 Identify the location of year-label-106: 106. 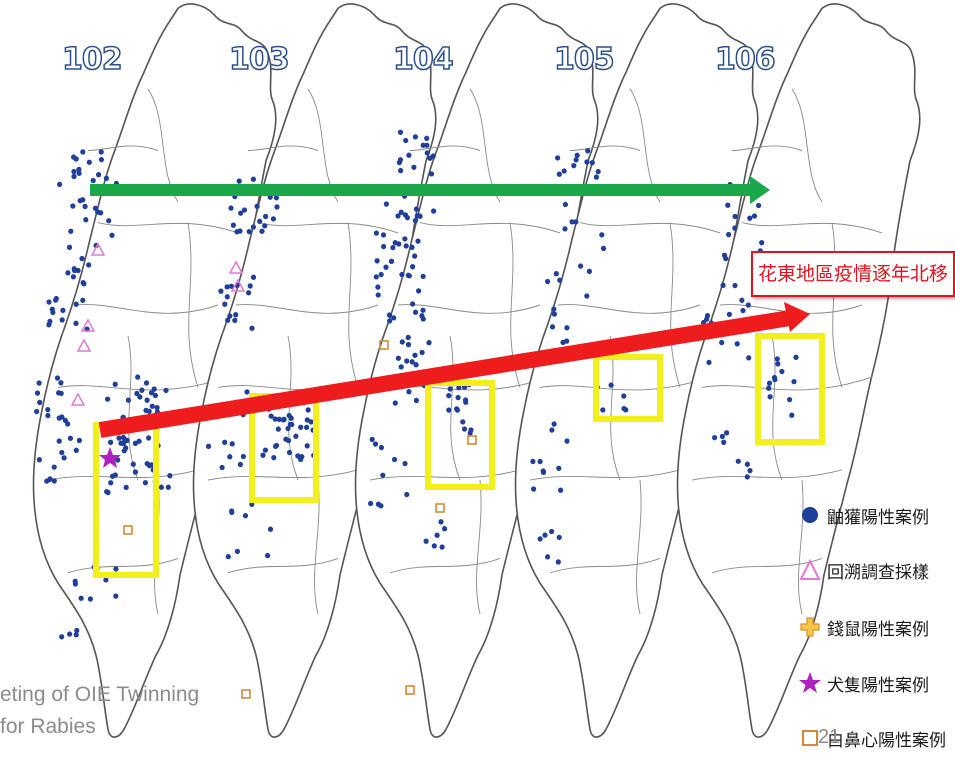
(745, 59).